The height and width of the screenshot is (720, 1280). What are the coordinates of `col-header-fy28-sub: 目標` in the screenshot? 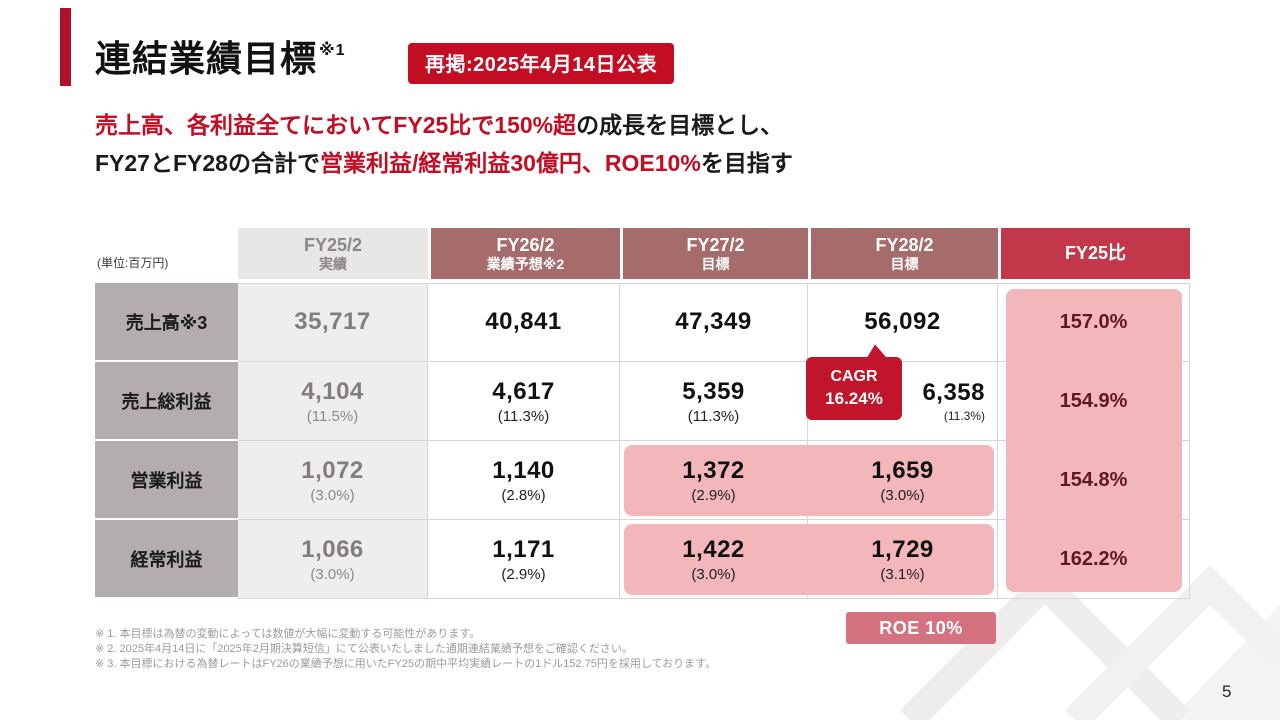 It's located at (904, 264).